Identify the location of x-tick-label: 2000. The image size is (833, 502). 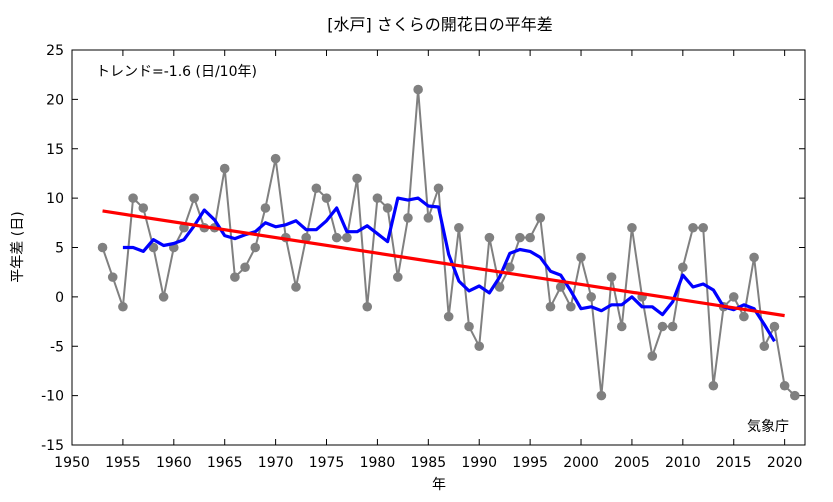
(581, 463).